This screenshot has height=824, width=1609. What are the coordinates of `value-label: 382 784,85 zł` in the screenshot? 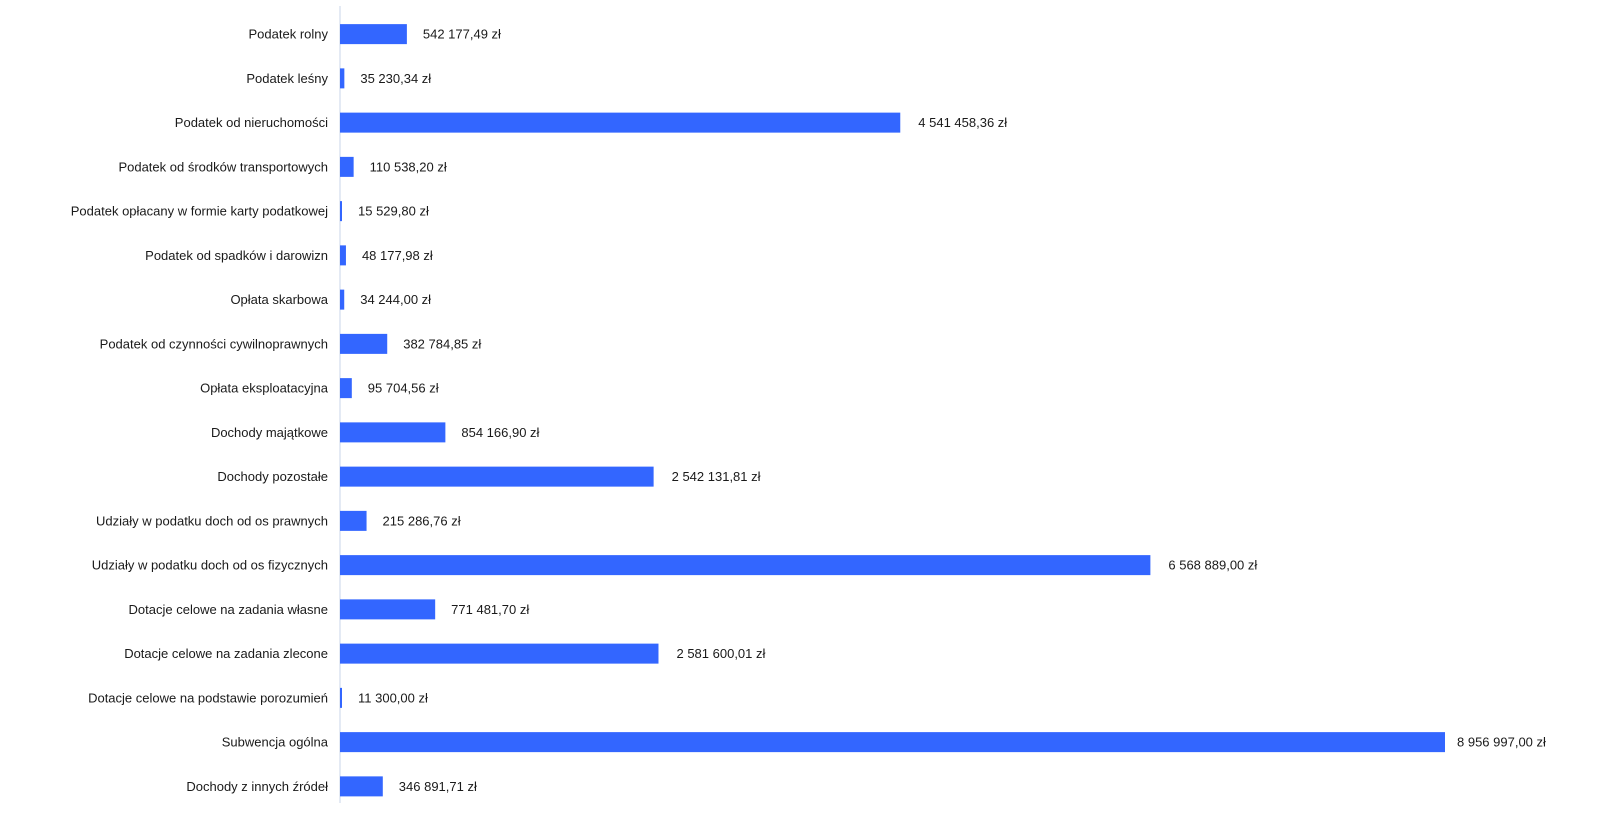 It's located at (442, 343).